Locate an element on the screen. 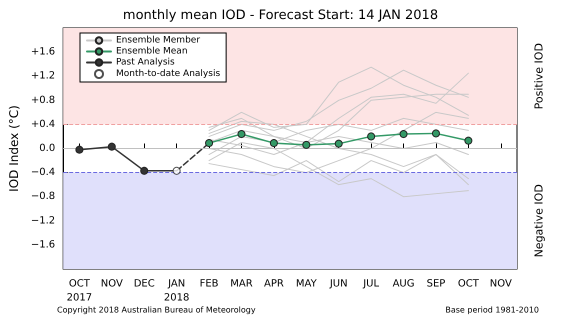 The image size is (561, 321). y-tick-label: 0.0 is located at coordinates (47, 148).